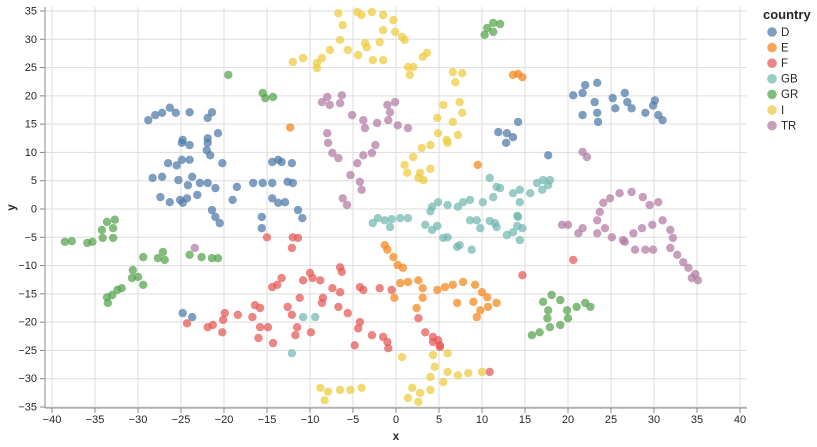  What do you see at coordinates (34, 210) in the screenshot?
I see `y-tick-label: 0` at bounding box center [34, 210].